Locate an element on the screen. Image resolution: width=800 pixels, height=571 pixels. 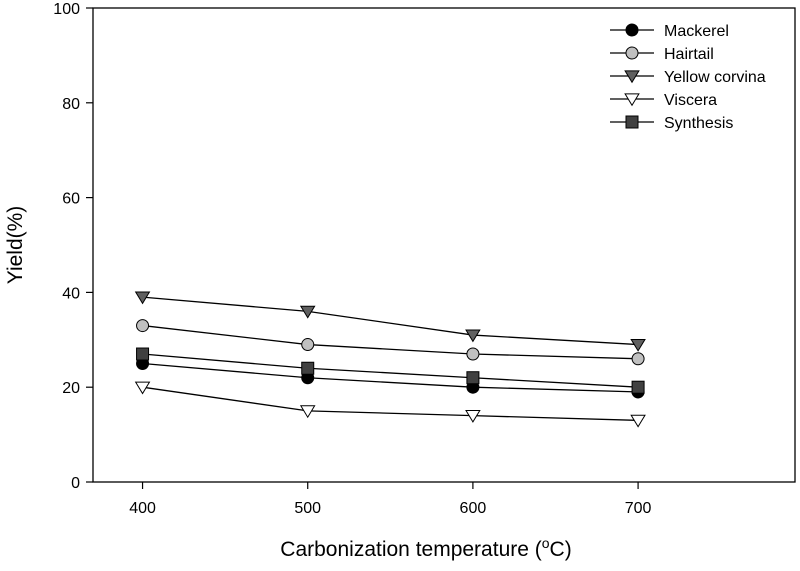
legend-item-yellow-corvina: Yellow corvina is located at coordinates (688, 77).